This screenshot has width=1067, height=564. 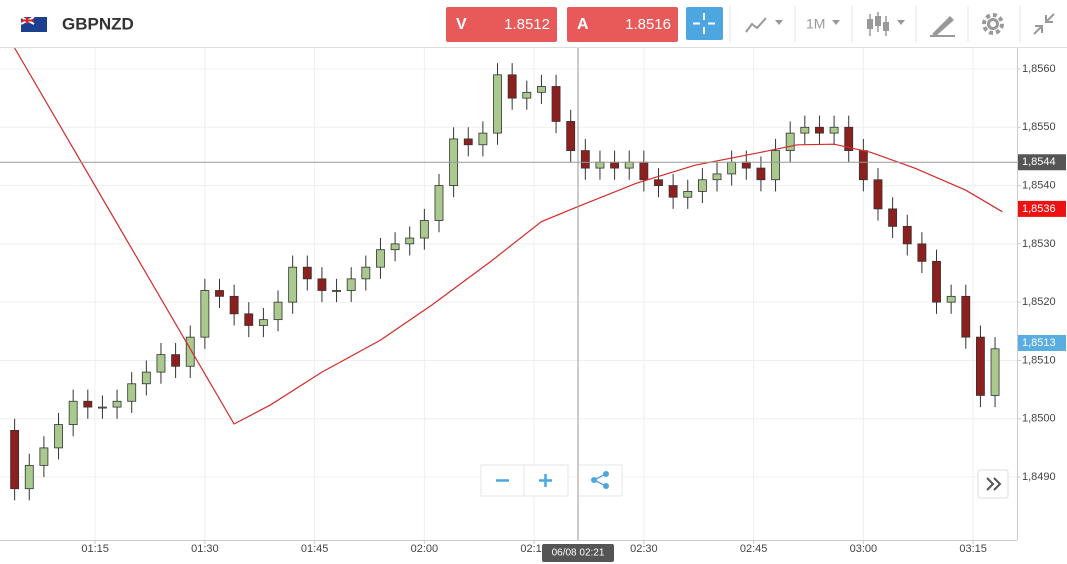 What do you see at coordinates (704, 23) in the screenshot?
I see `crosshair-button` at bounding box center [704, 23].